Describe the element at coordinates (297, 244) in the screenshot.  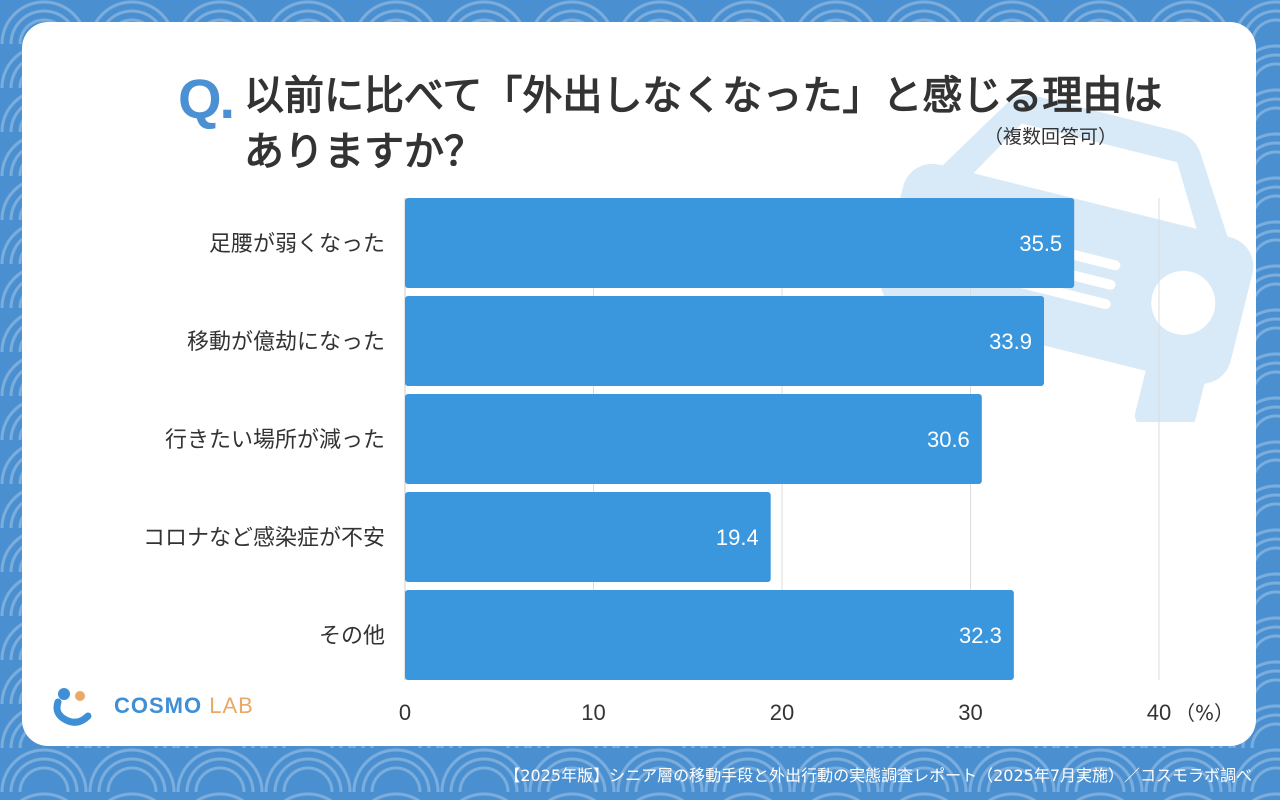
I see `category-label: 足腰が弱くなった` at that location.